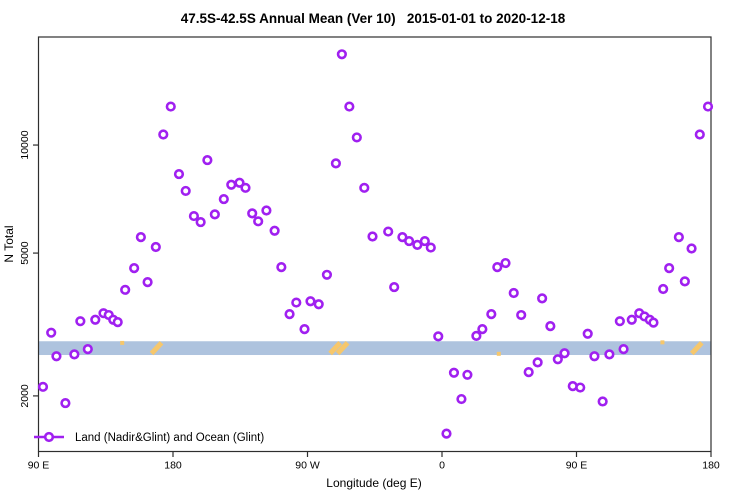  What do you see at coordinates (9, 243) in the screenshot?
I see `y-axis-label: N Total` at bounding box center [9, 243].